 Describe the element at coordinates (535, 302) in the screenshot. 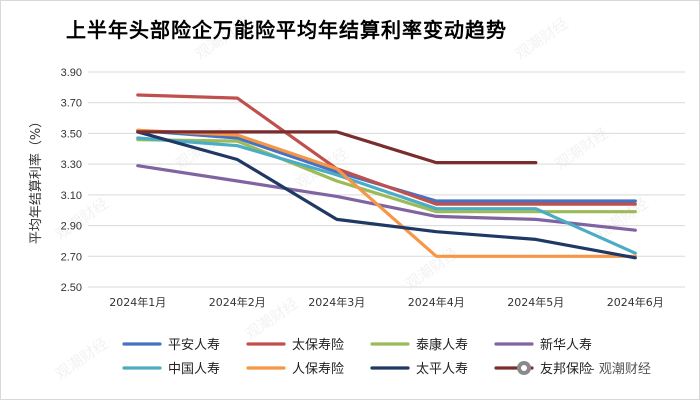

I see `x-tick-label: 2024年5月` at that location.